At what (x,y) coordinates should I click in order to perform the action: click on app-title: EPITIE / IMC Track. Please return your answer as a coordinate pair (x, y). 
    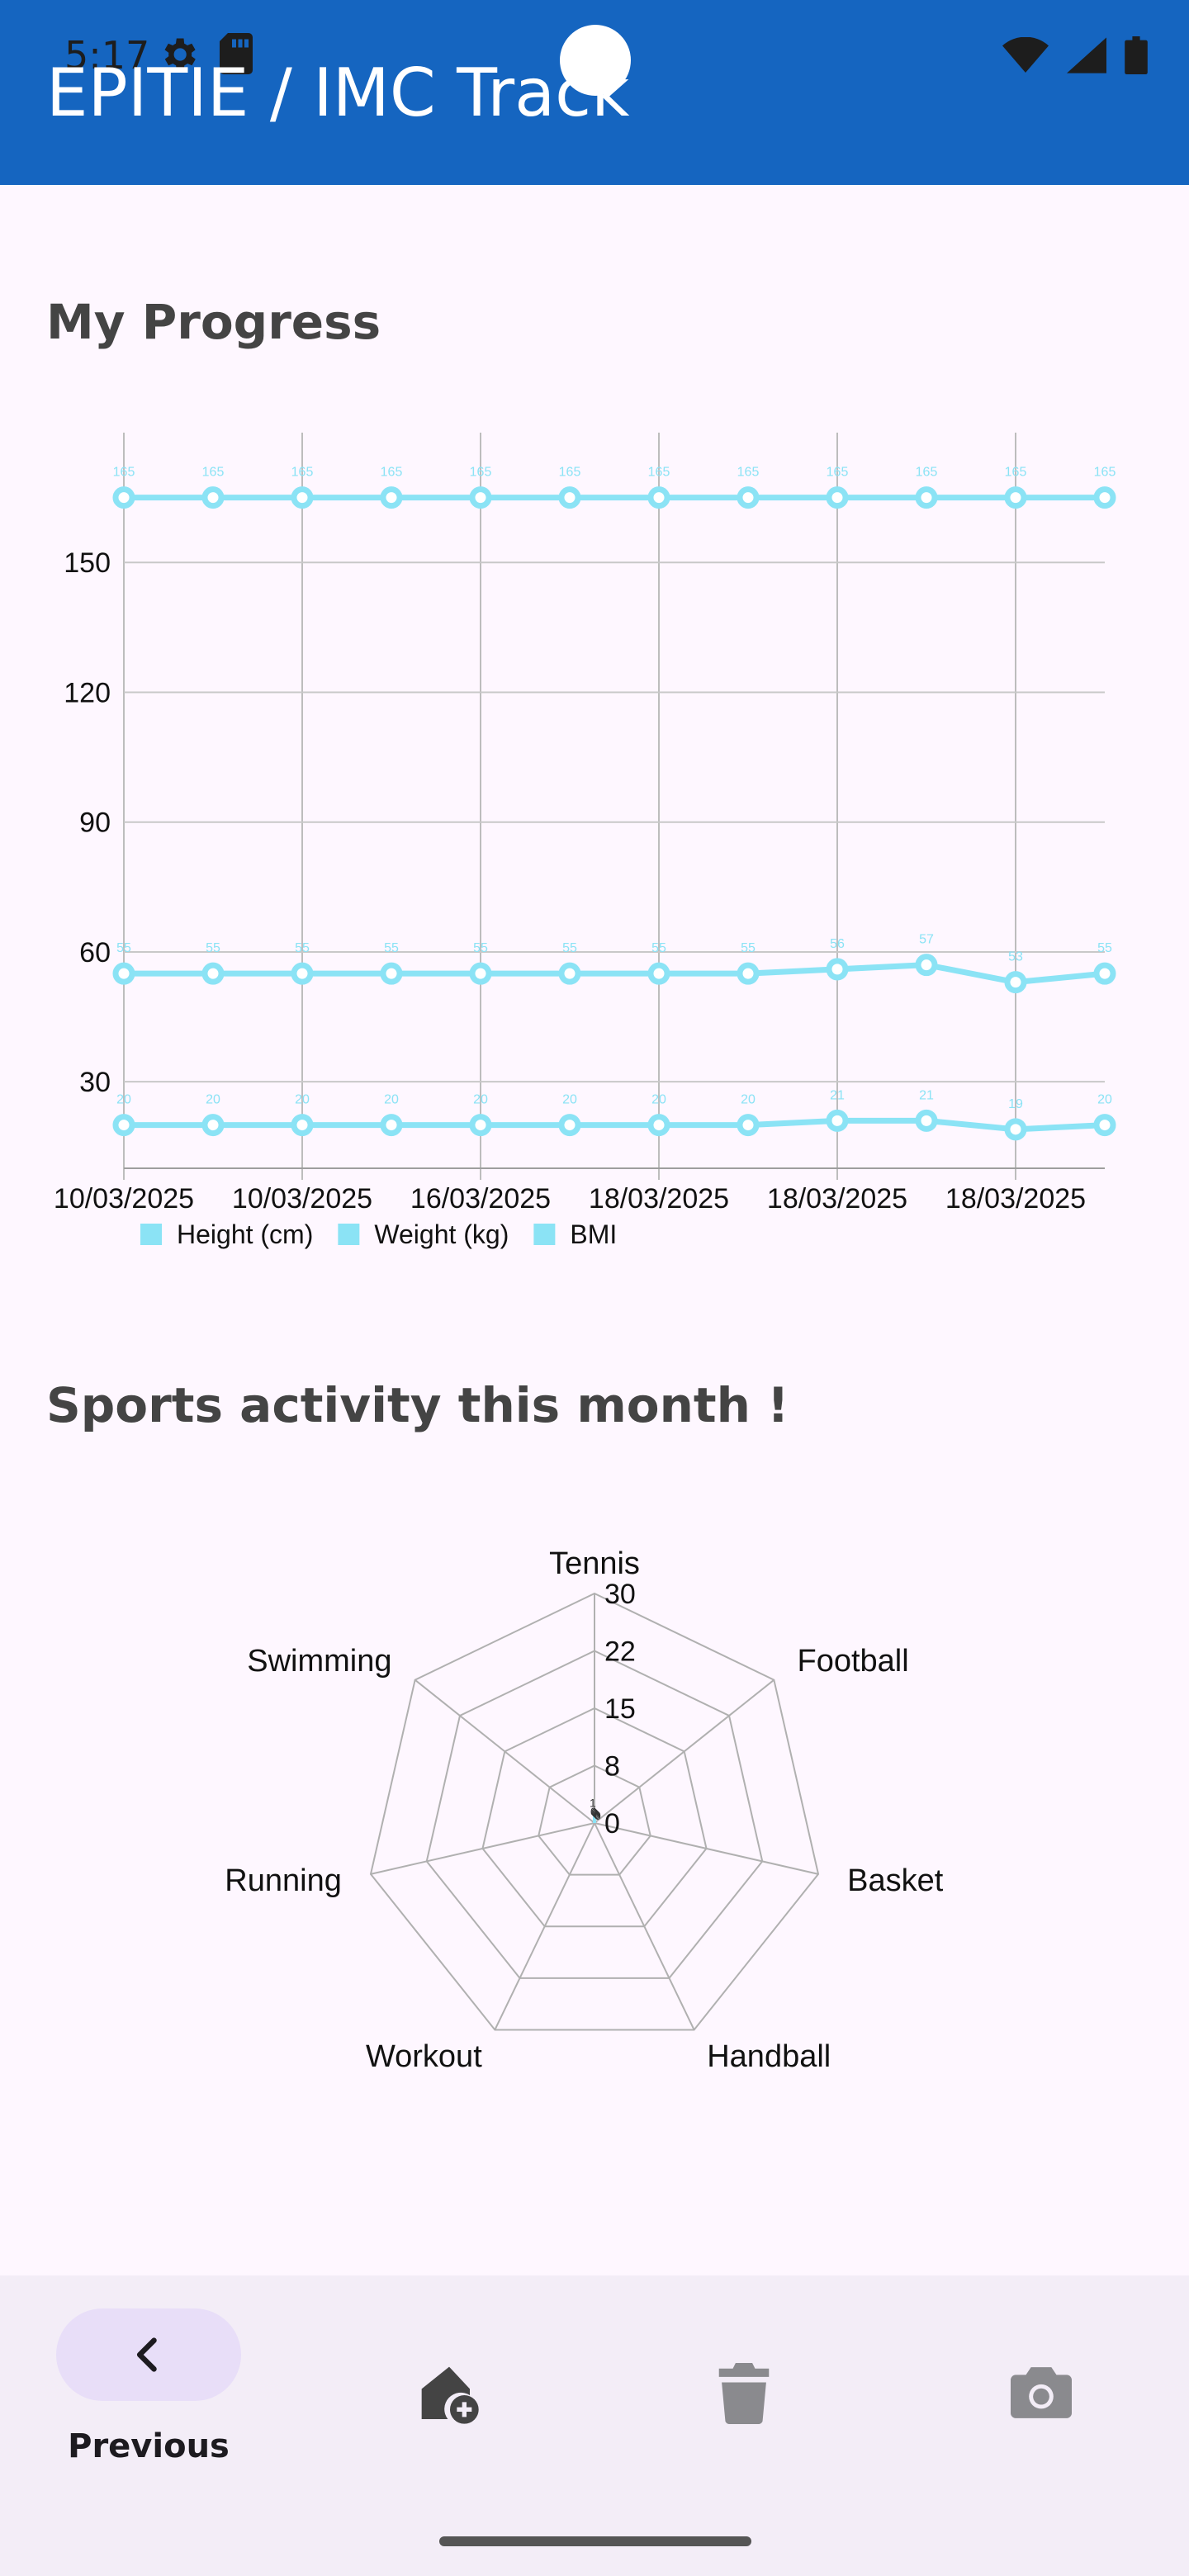
    Looking at the image, I should click on (338, 92).